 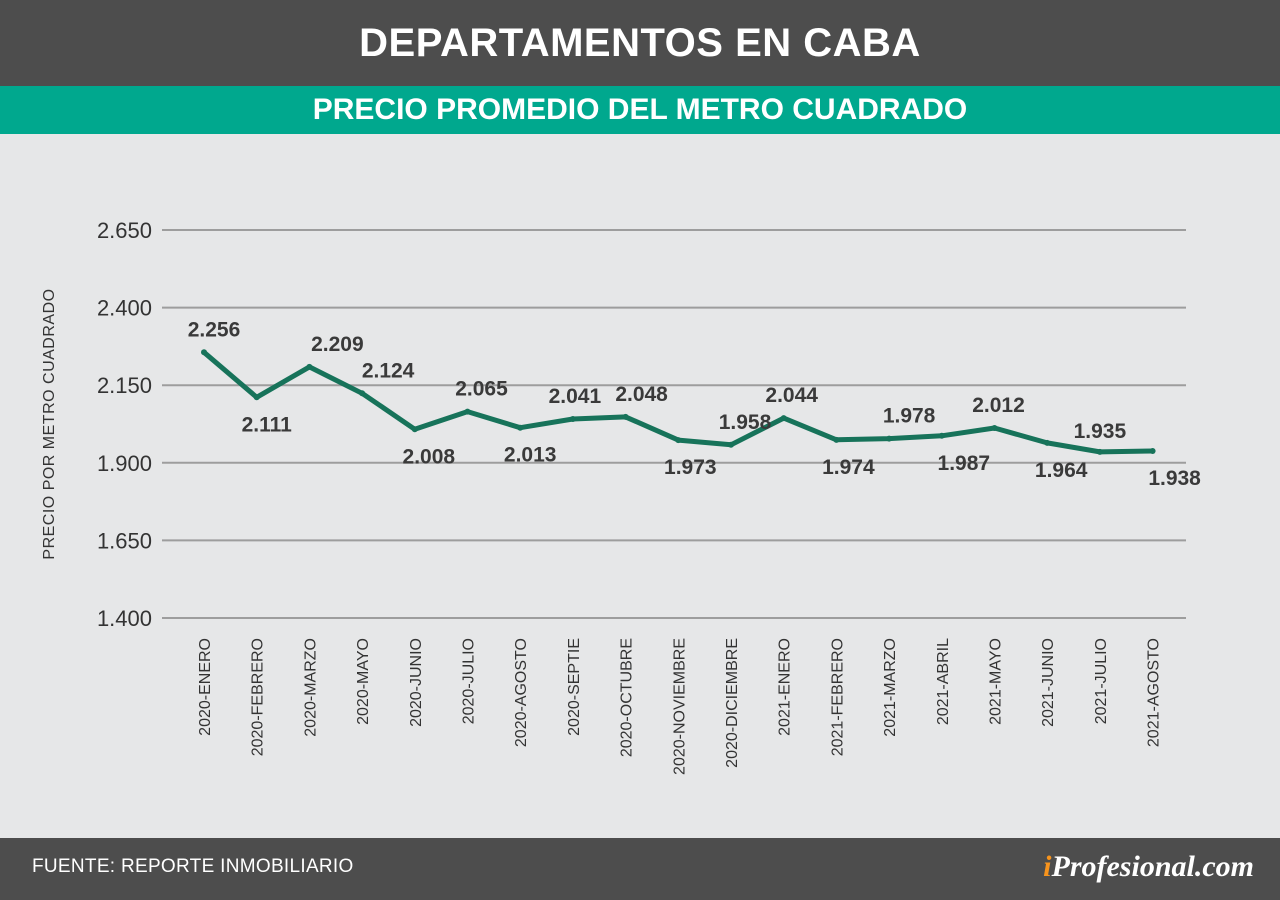 What do you see at coordinates (690, 467) in the screenshot?
I see `data-label: 1.973` at bounding box center [690, 467].